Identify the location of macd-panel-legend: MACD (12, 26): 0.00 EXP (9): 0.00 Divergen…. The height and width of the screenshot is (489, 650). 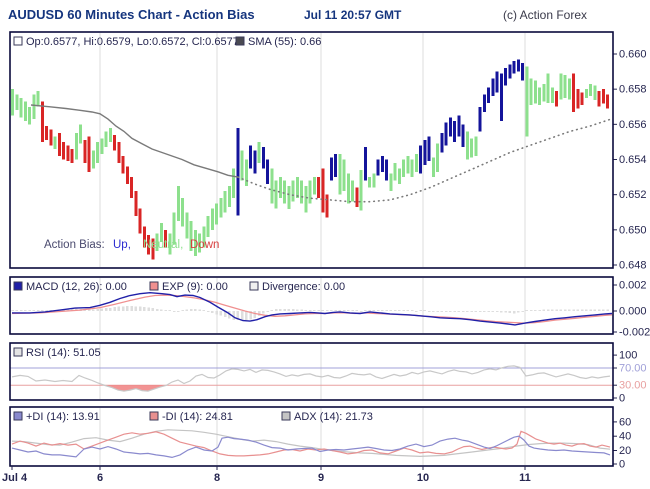
(179, 287).